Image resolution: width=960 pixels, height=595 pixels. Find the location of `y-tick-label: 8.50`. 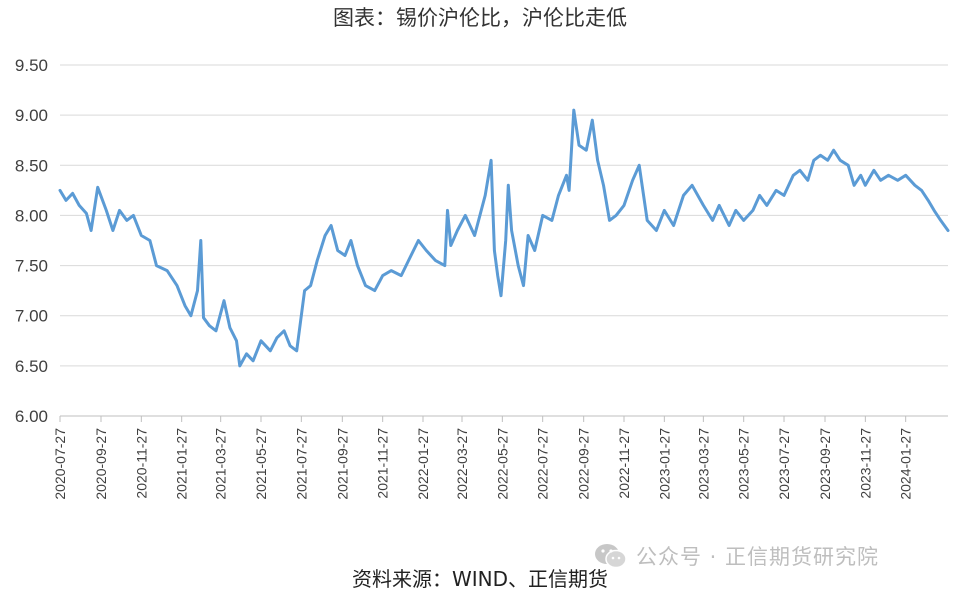

y-tick-label: 8.50 is located at coordinates (31, 165).